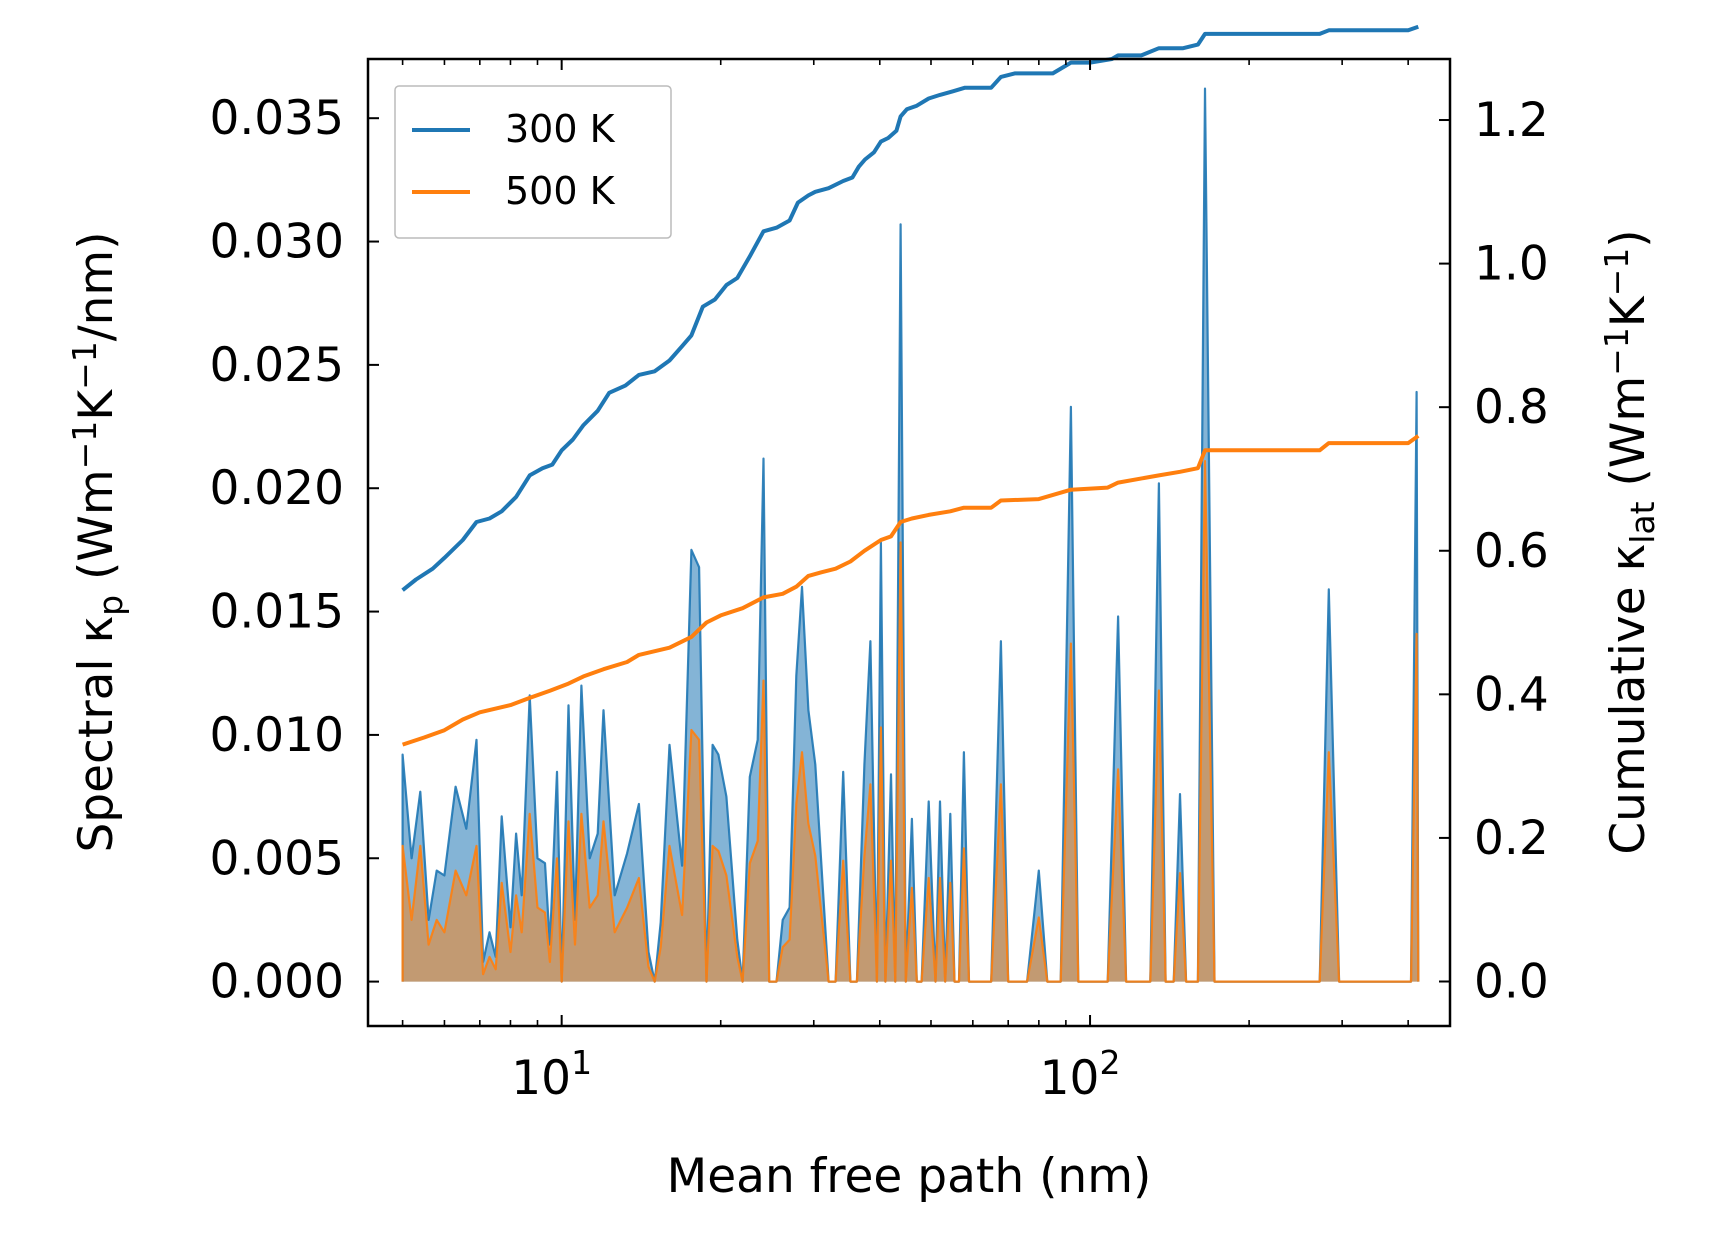 The image size is (1716, 1254). Describe the element at coordinates (1511, 838) in the screenshot. I see `y-right-tick-label: 0.2` at that location.